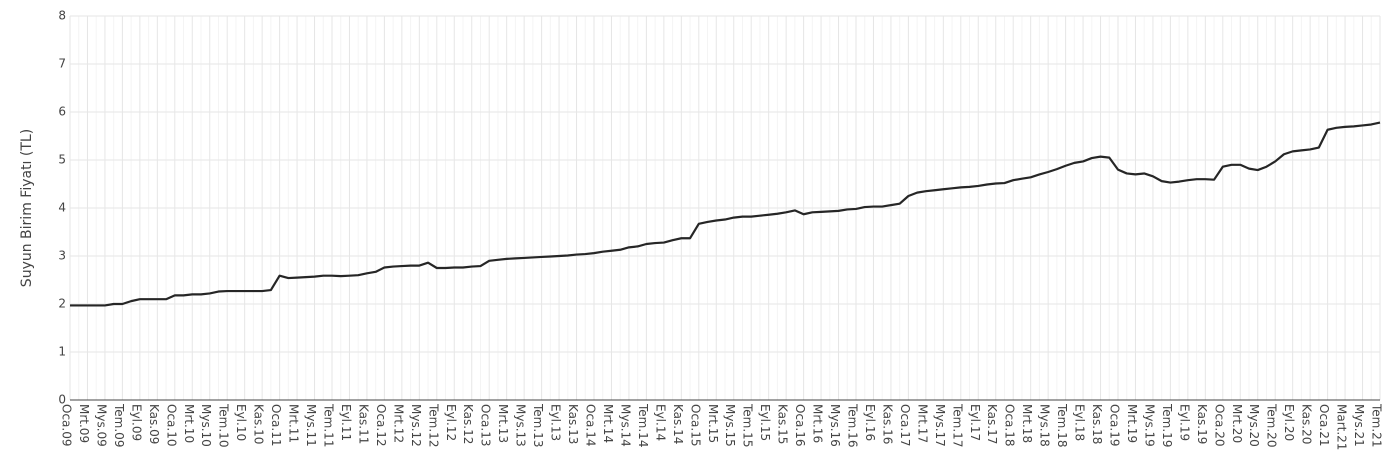 This screenshot has height=470, width=1398. I want to click on x-tick-label: Eyl.13, so click(556, 422).